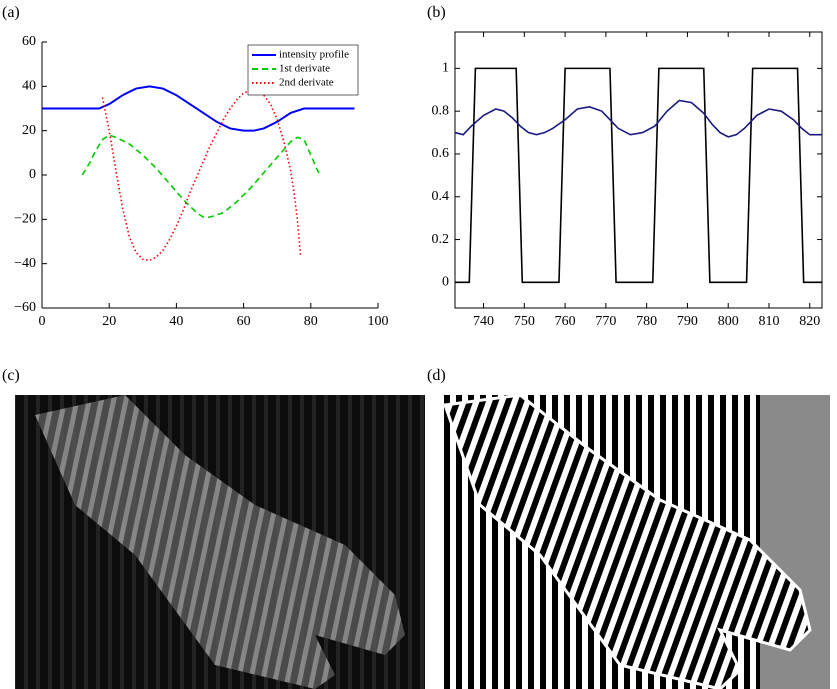 This screenshot has height=689, width=837. I want to click on y-tick-label: 0.8, so click(441, 110).